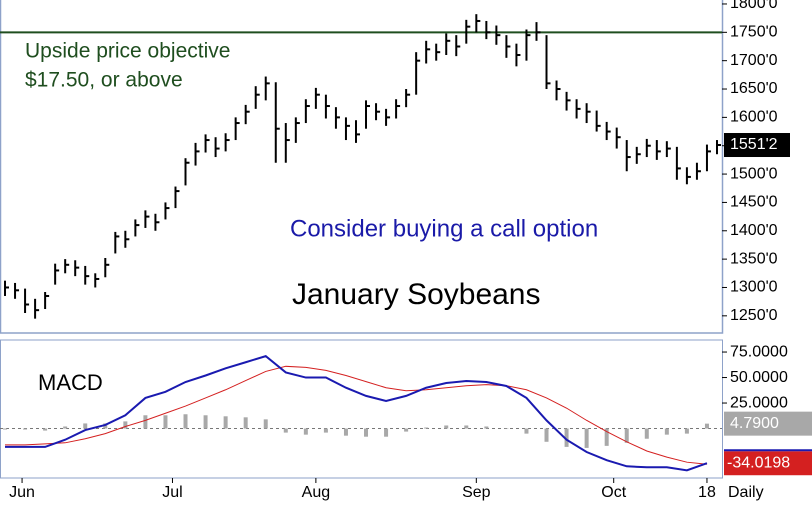  What do you see at coordinates (127, 51) in the screenshot?
I see `annotation: Upside price objective` at bounding box center [127, 51].